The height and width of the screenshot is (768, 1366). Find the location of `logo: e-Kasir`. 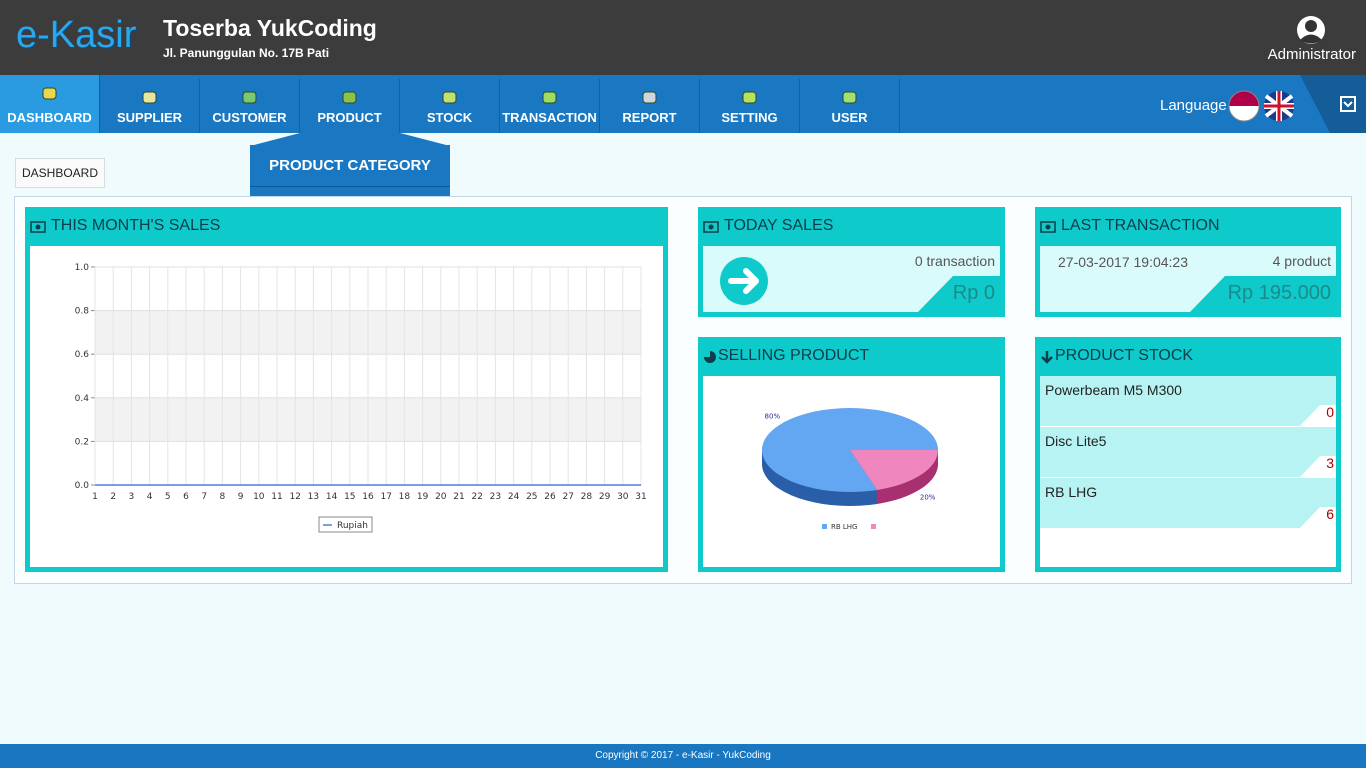

logo: e-Kasir is located at coordinates (76, 35).